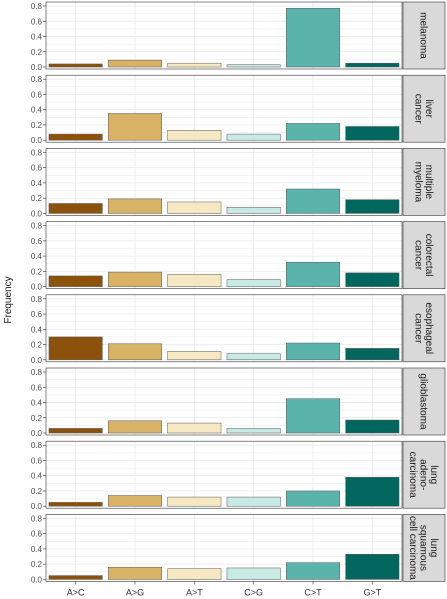 This screenshot has width=447, height=599. I want to click on facet-panel: 0.0 0.2 0.4 0.6 0.8 multiplemyeloma, so click(238, 183).